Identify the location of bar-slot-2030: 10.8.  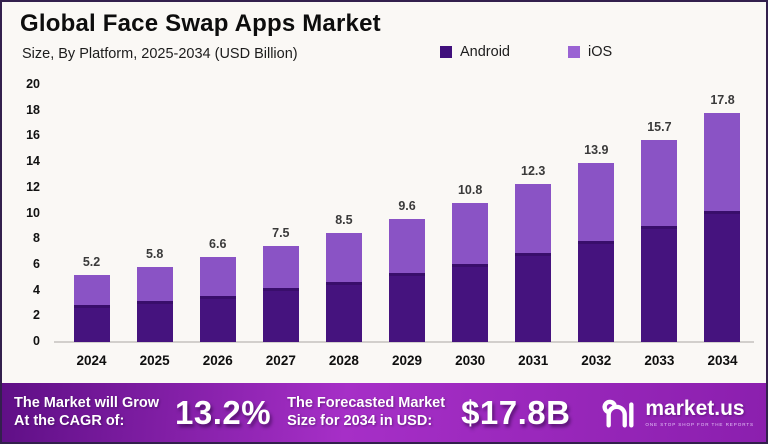
(470, 213).